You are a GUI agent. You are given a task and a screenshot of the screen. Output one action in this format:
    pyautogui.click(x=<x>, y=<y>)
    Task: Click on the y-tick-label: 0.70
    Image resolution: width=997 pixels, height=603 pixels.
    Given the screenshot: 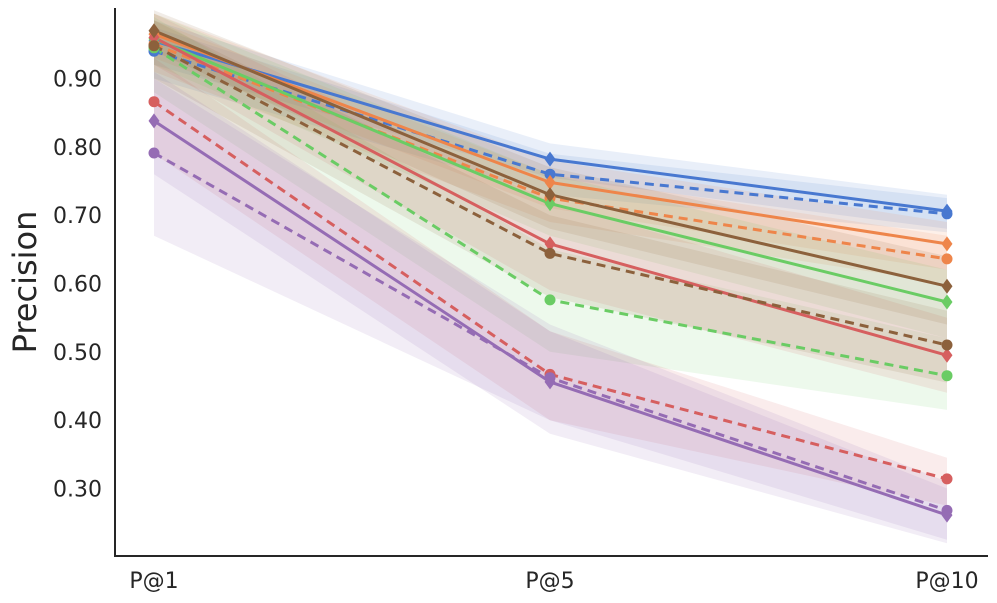 What is the action you would take?
    pyautogui.click(x=77, y=216)
    